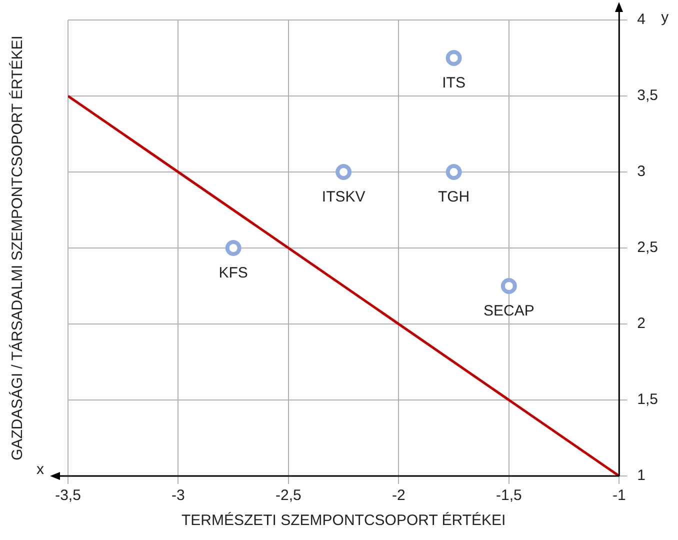 The width and height of the screenshot is (678, 540). I want to click on y-tick-label: 3,5, so click(647, 95).